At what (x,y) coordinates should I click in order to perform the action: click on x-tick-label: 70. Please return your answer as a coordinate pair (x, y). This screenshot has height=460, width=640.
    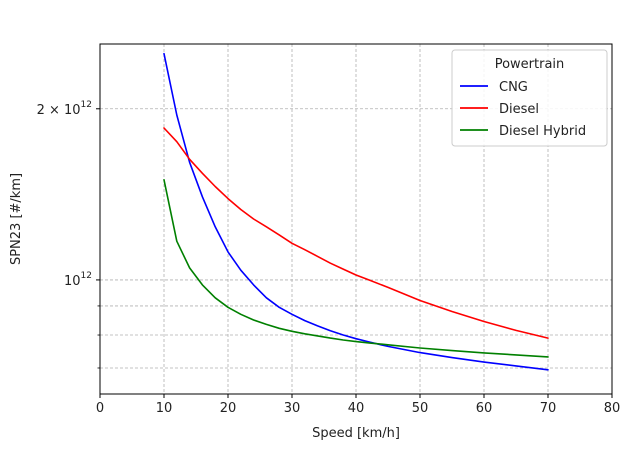
    Looking at the image, I should click on (548, 408).